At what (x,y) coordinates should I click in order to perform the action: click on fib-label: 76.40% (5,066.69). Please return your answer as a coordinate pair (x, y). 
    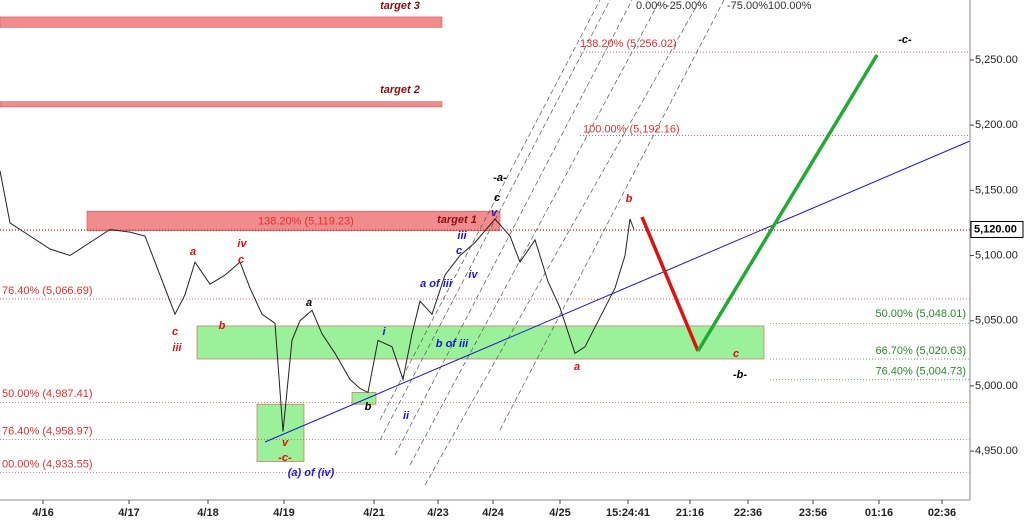
    Looking at the image, I should click on (47, 291).